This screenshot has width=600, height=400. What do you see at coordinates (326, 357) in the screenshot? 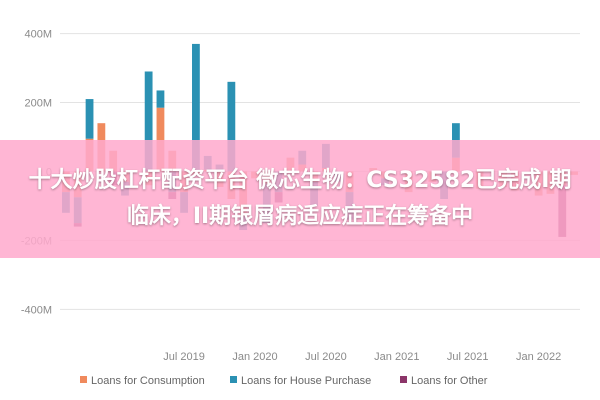
I see `x-tick-label: Jul 2020` at bounding box center [326, 357].